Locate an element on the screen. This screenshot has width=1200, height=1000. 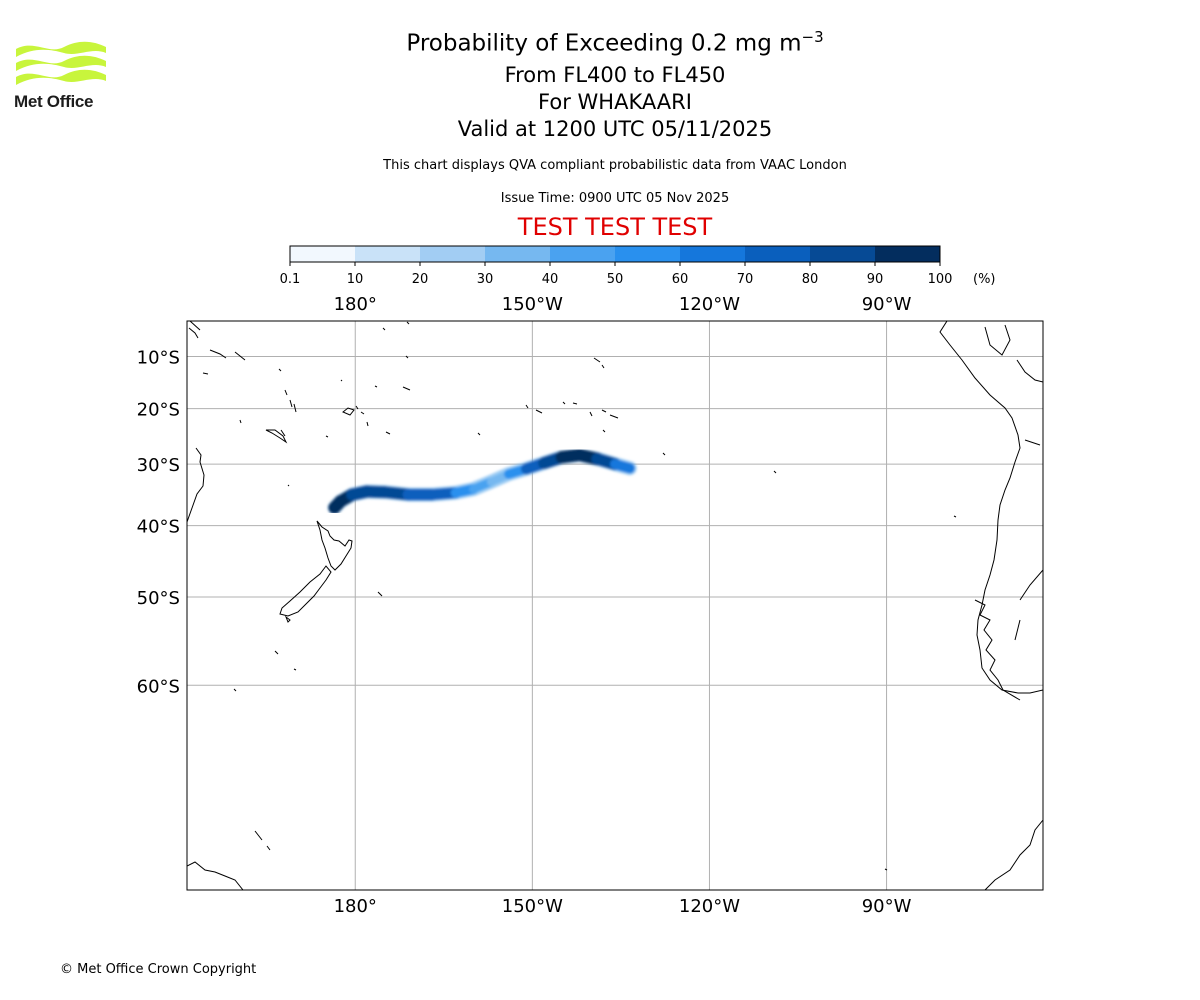
ash-plume is located at coordinates (482, 481).